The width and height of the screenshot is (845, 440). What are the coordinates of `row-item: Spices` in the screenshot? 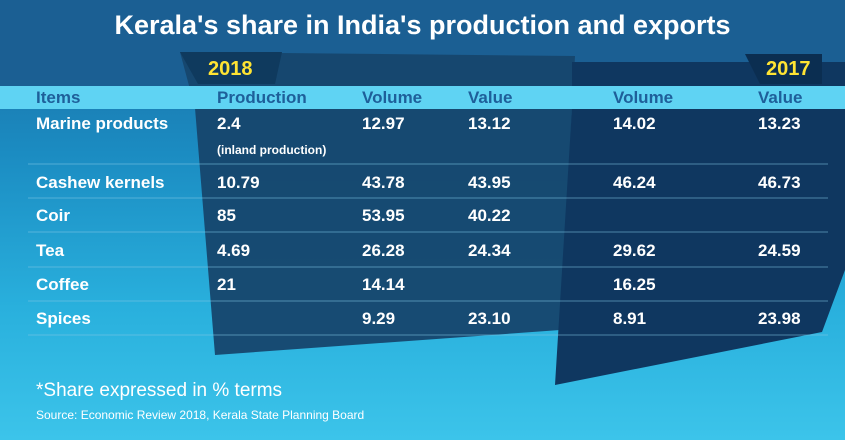 It's located at (63, 318).